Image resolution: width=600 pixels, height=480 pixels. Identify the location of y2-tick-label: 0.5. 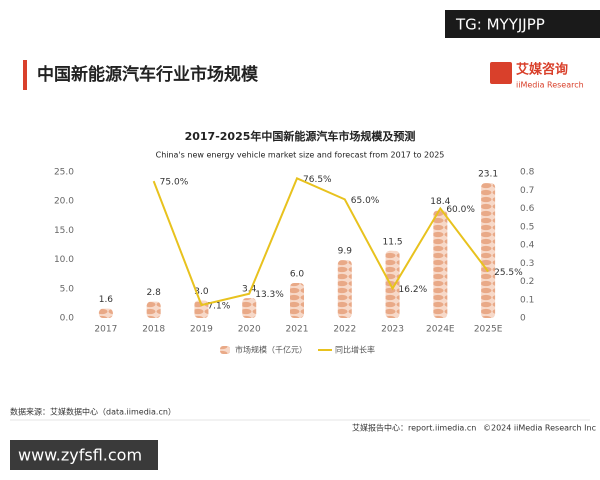
(527, 227).